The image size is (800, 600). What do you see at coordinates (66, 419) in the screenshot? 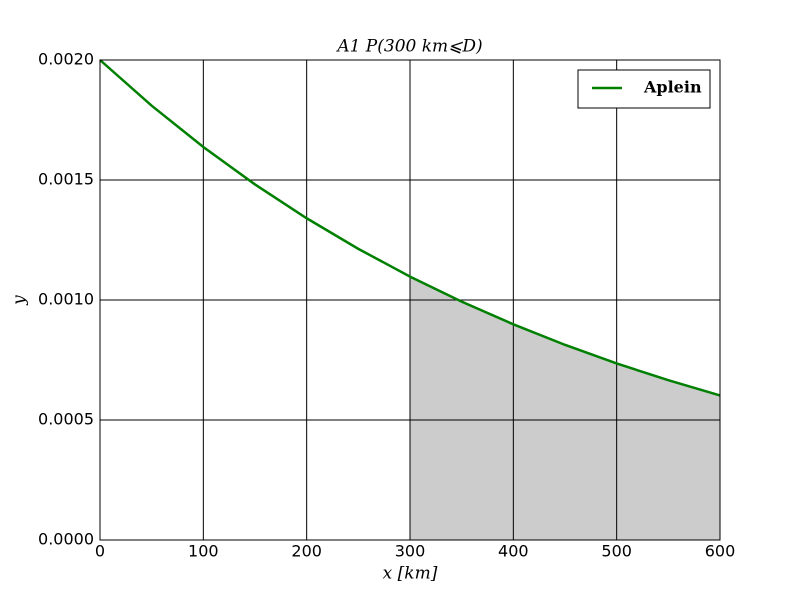
I see `y-tick-label: 0.0005` at bounding box center [66, 419].